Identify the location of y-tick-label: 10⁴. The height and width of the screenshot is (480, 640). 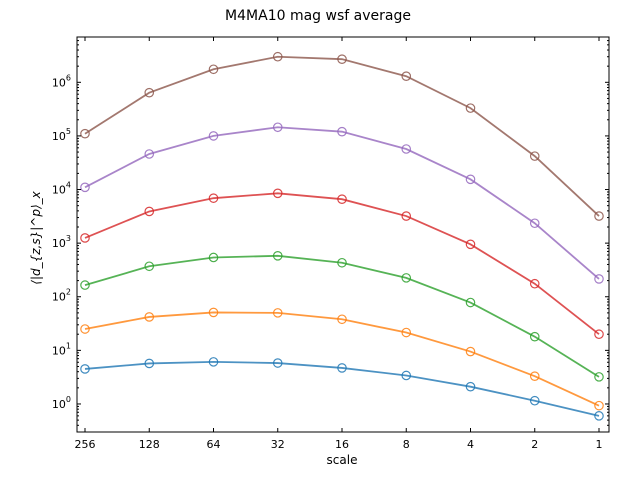
(61, 189).